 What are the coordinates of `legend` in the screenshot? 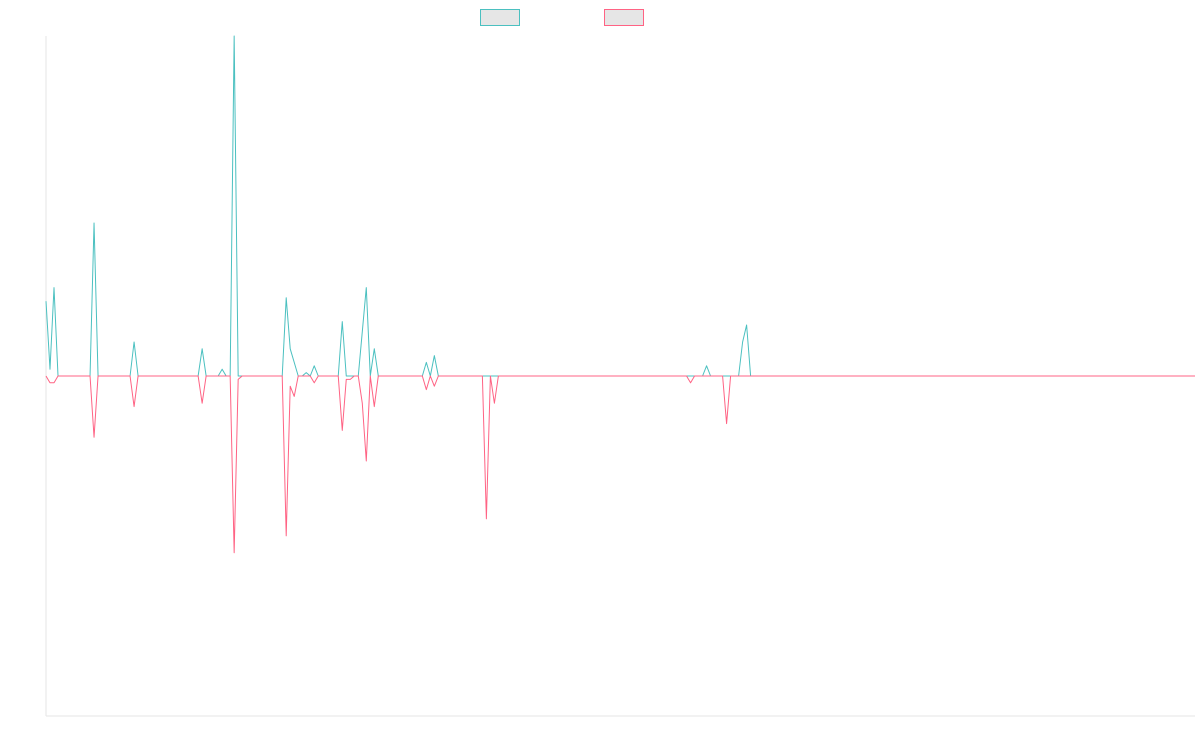 It's located at (600, 18).